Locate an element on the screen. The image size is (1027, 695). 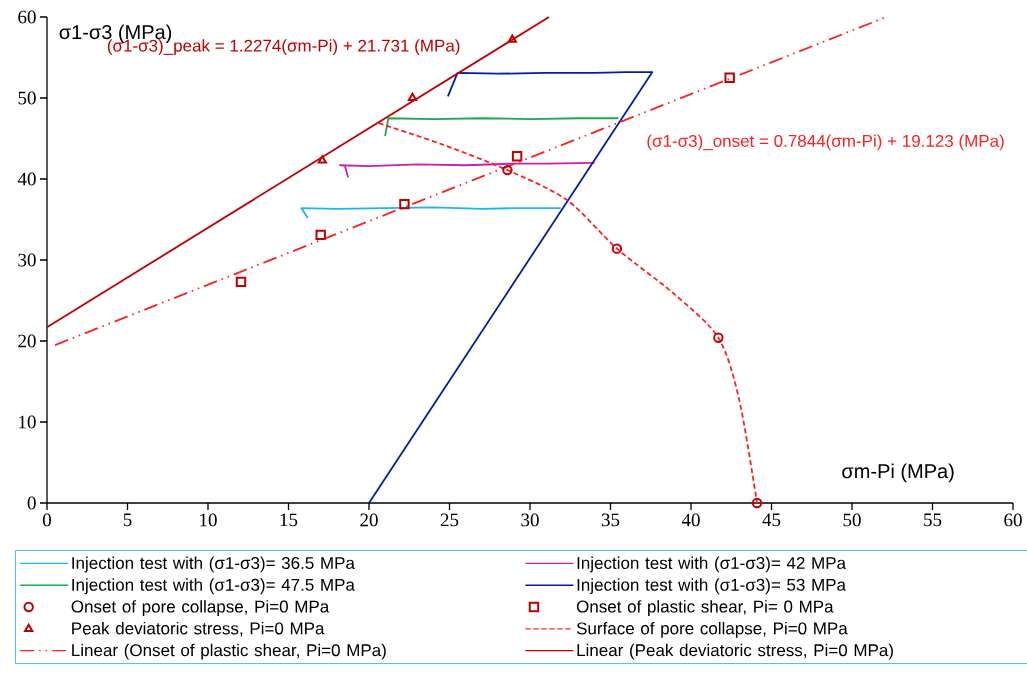
annotation: (σ1-σ3)_onset = 0.7844(σm-Pi) + 19.123 (MPa) is located at coordinates (825, 142).